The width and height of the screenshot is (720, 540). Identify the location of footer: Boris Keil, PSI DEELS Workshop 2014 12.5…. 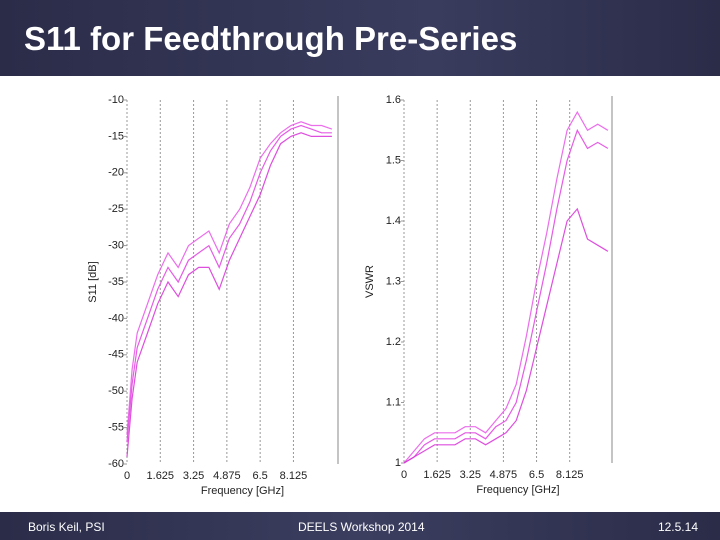
(360, 526).